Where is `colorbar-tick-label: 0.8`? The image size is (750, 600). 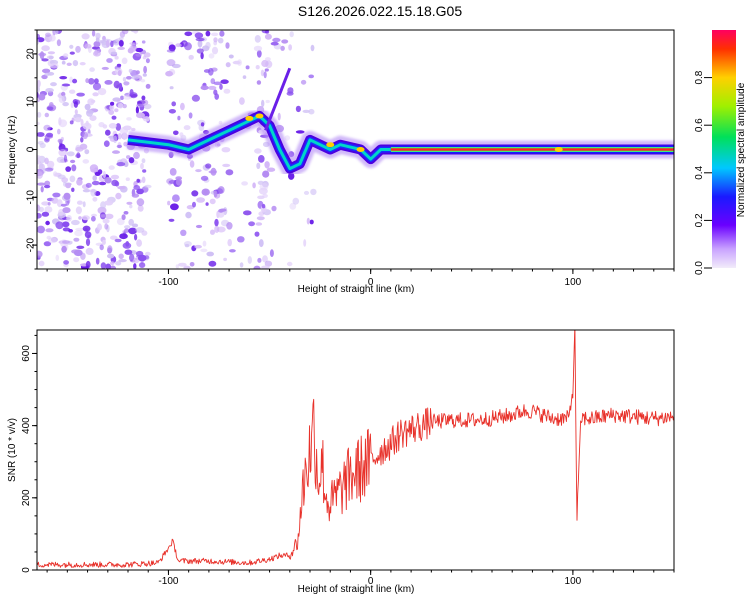
colorbar-tick-label: 0.8 is located at coordinates (699, 77).